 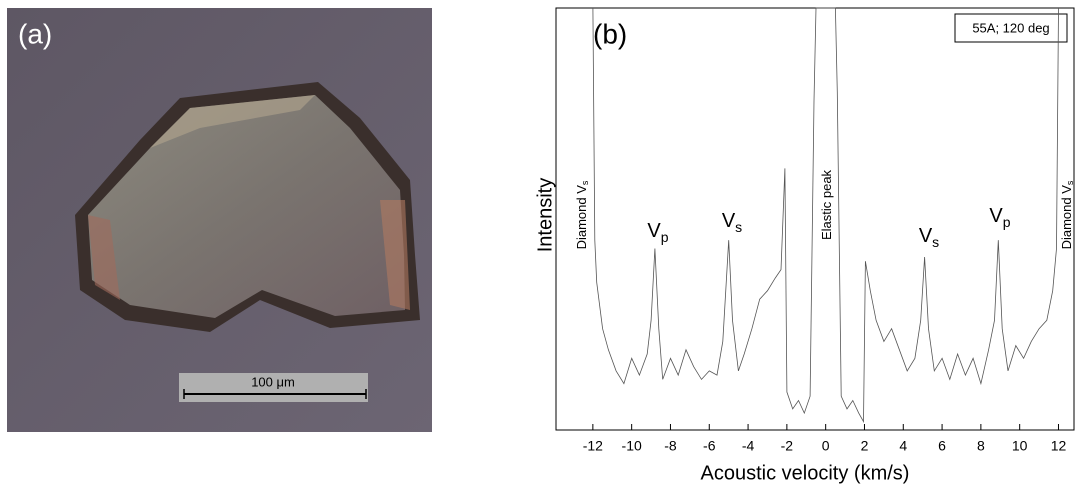 I want to click on x-tick-label: 4, so click(x=903, y=446).